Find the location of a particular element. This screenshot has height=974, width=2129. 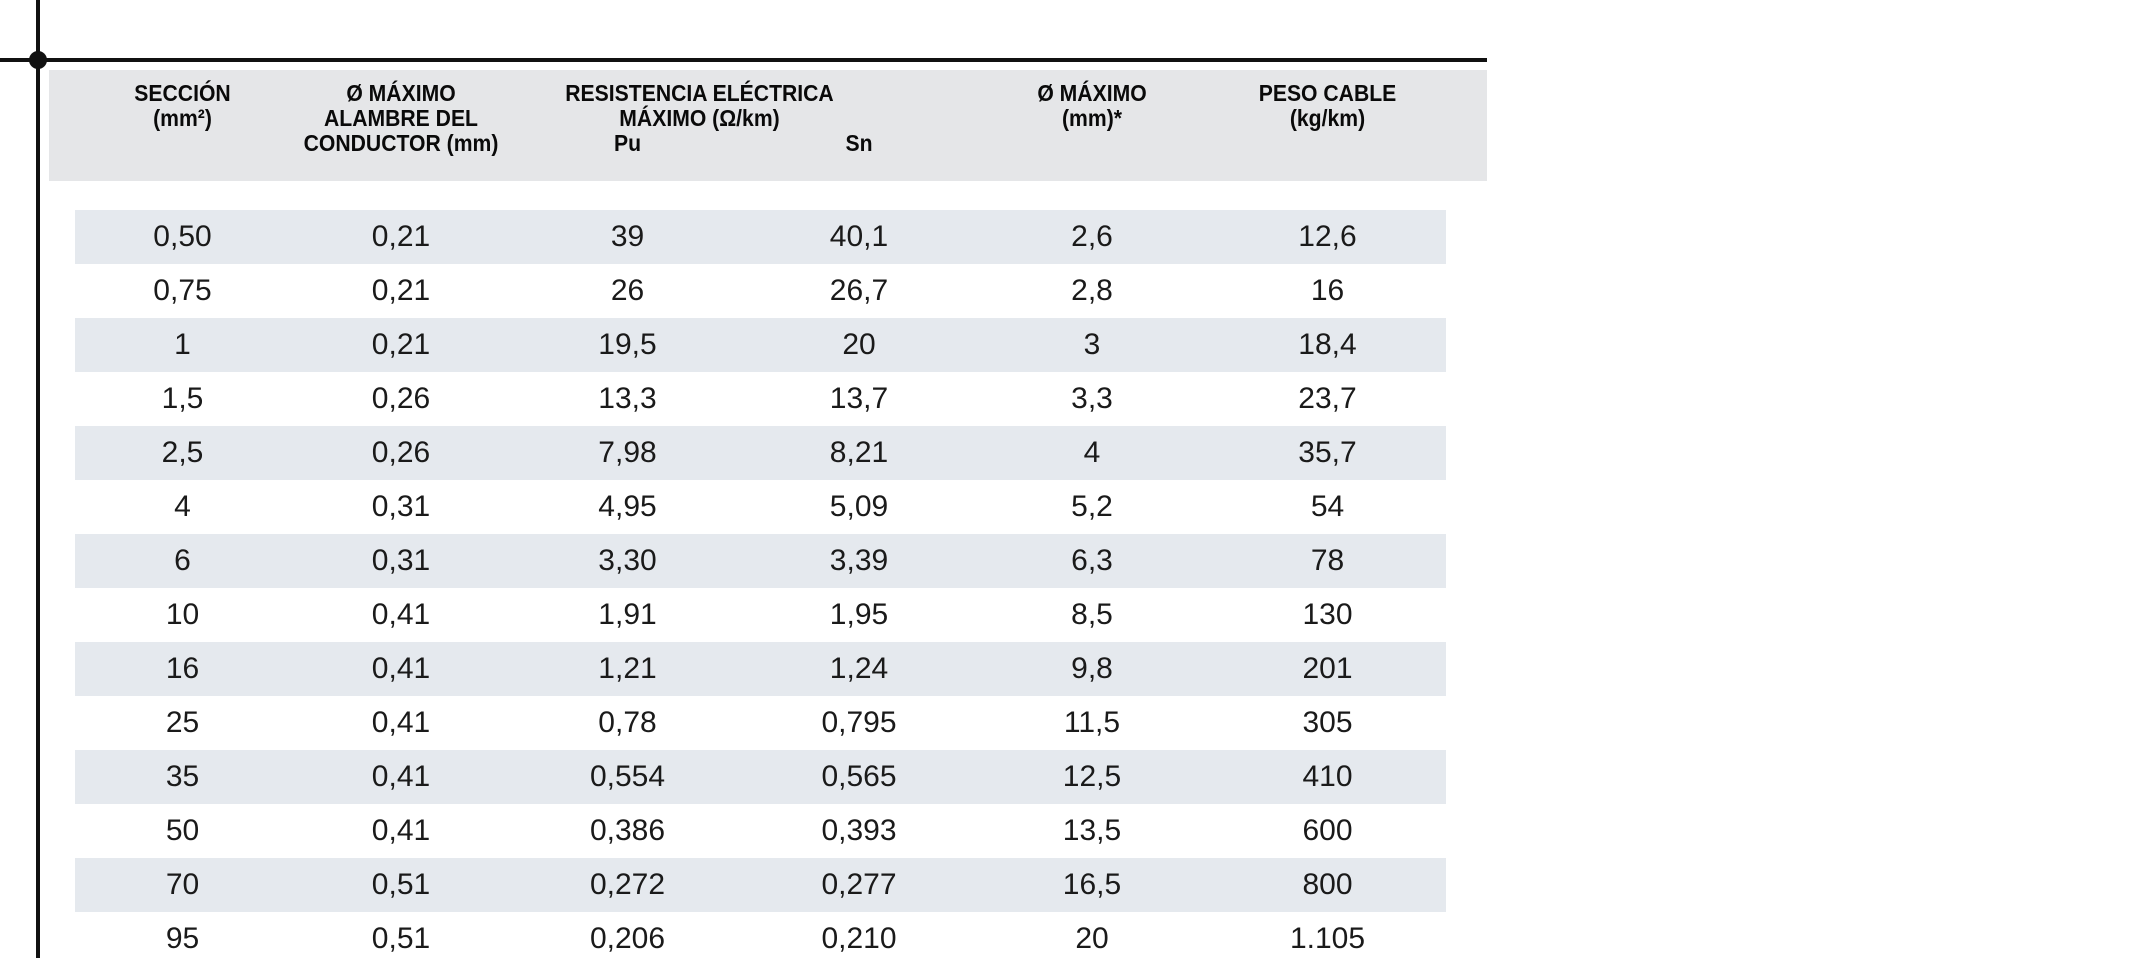

header-cell-alambre-conductor: Ø MÁXIMO ALAMBRE DEL CONDUCTOR (mm) is located at coordinates (401, 118).